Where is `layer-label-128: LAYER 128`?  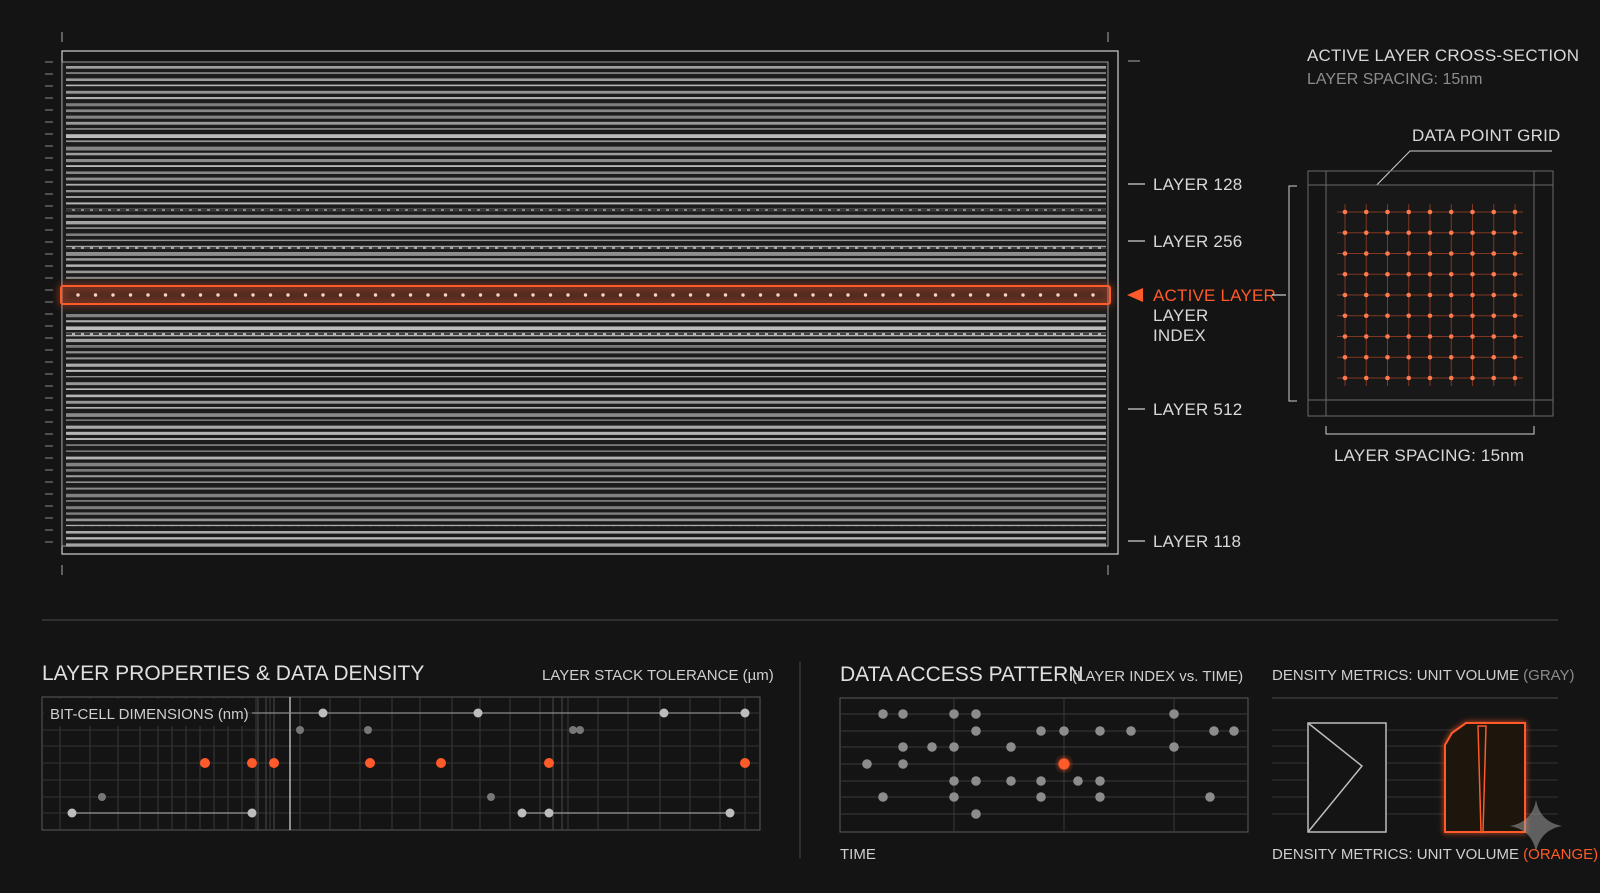
layer-label-128: LAYER 128 is located at coordinates (1197, 184).